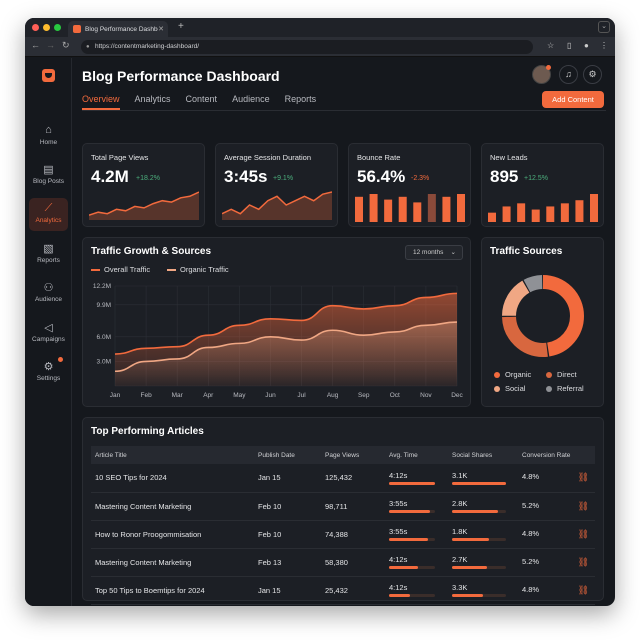  I want to click on sidebar-toggle-icon: ▯, so click(569, 45).